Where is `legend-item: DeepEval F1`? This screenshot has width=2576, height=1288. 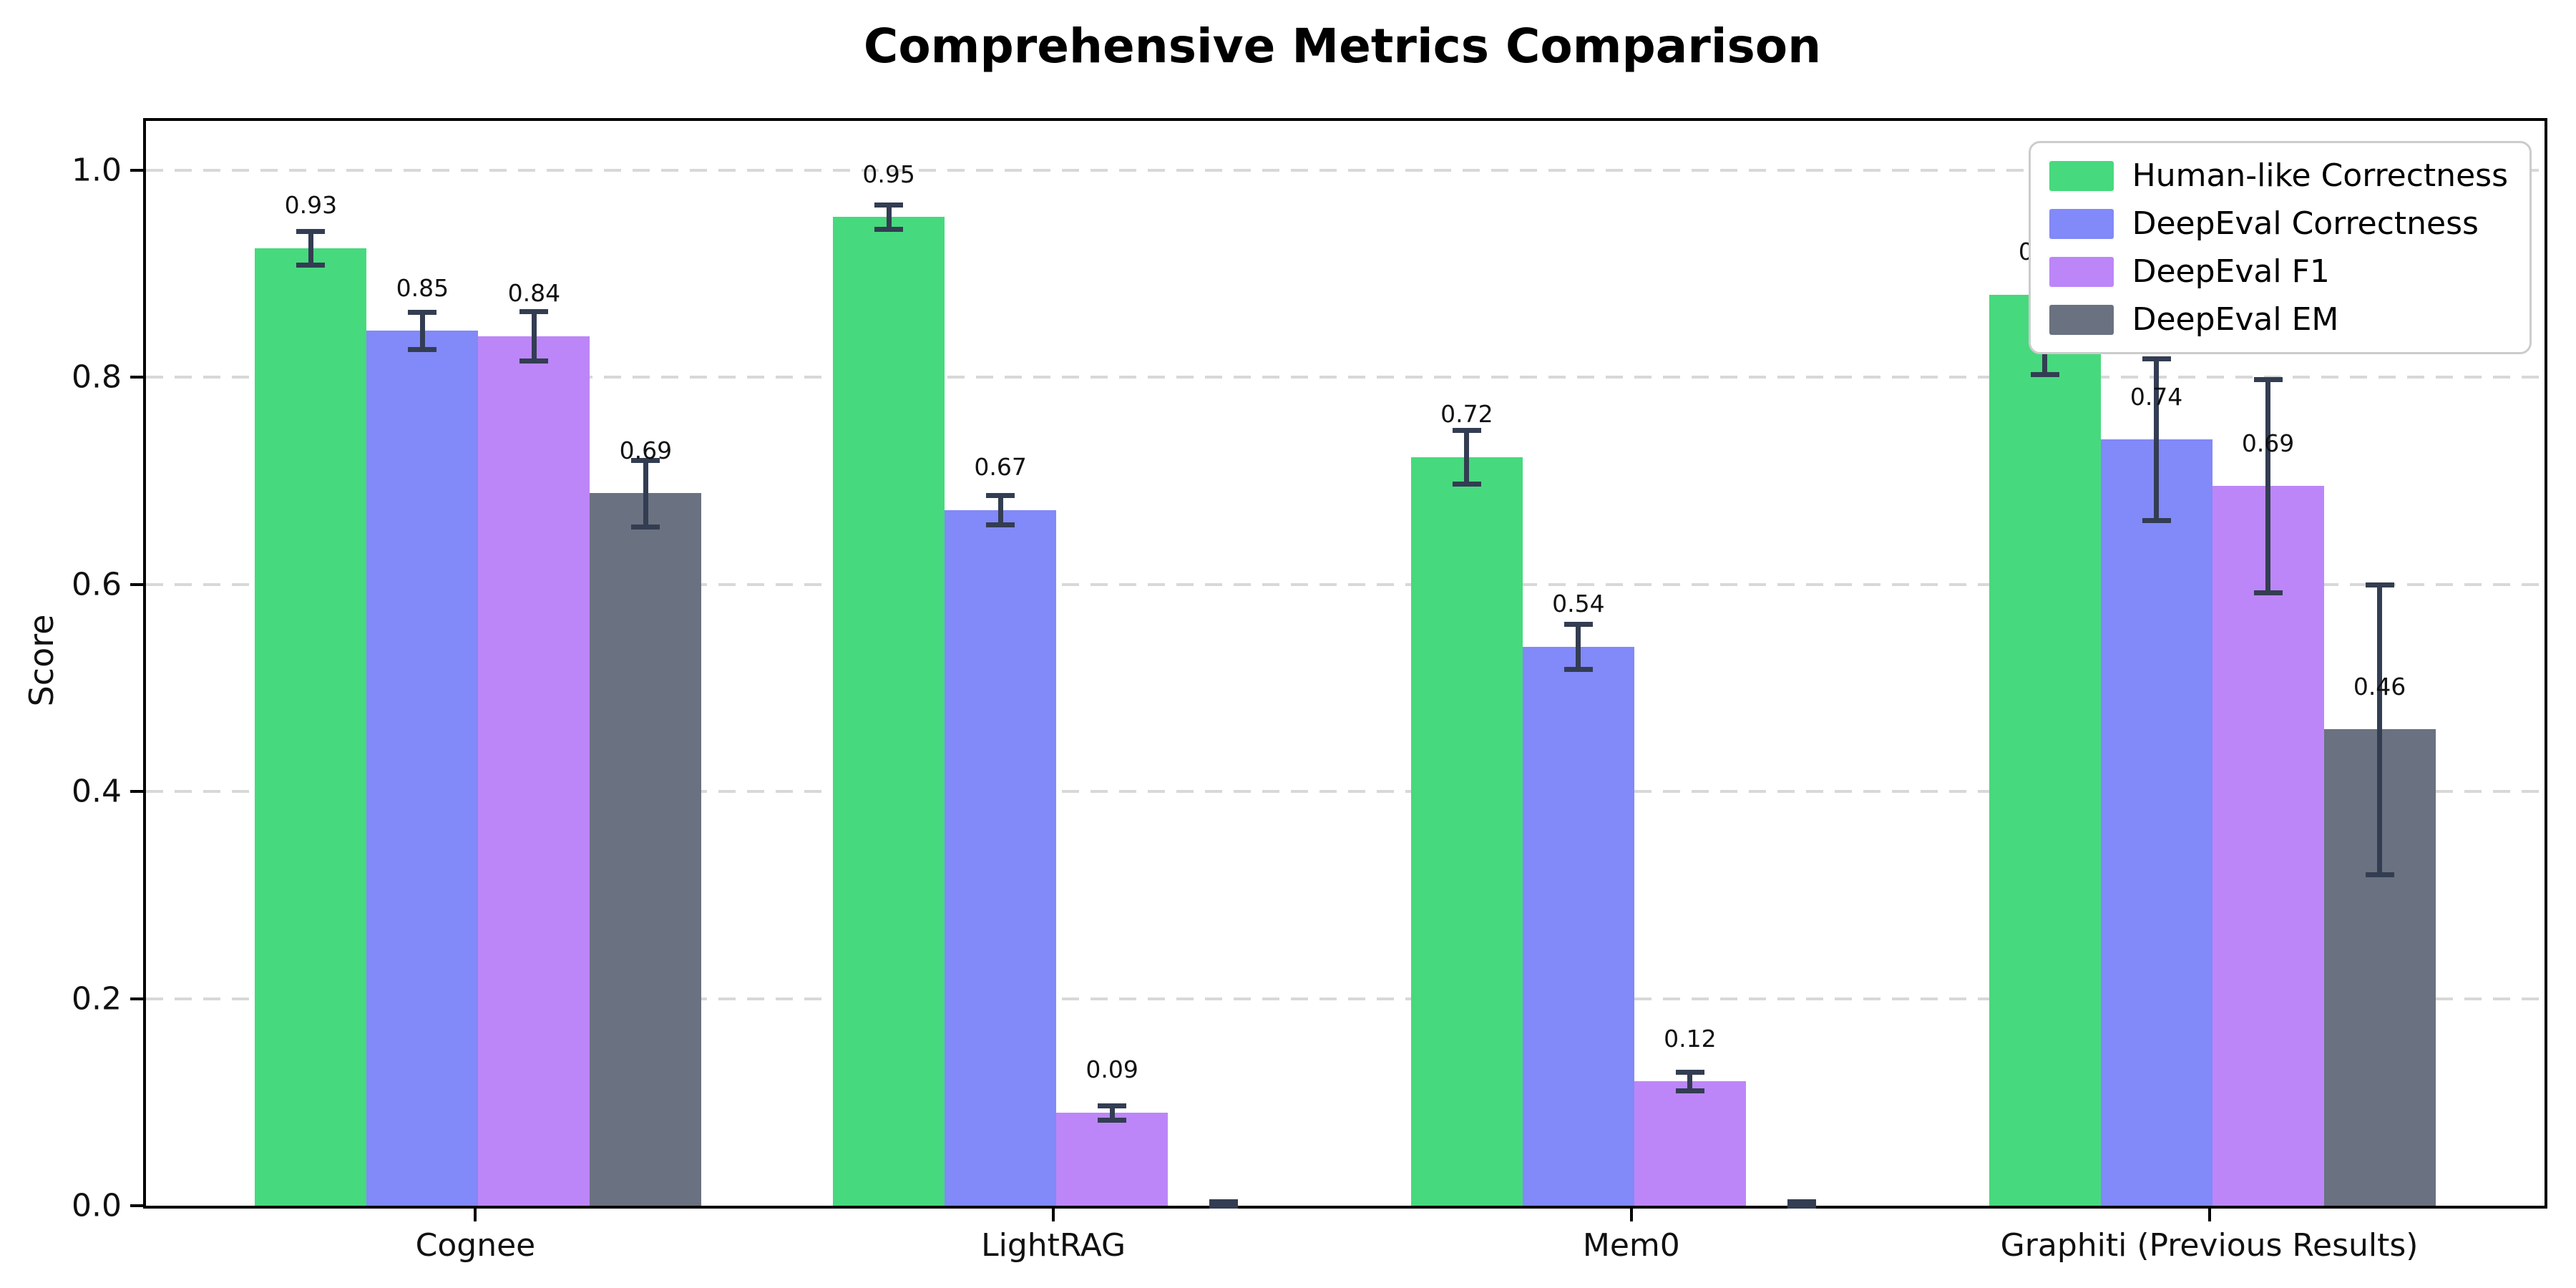
legend-item: DeepEval F1 is located at coordinates (2278, 271).